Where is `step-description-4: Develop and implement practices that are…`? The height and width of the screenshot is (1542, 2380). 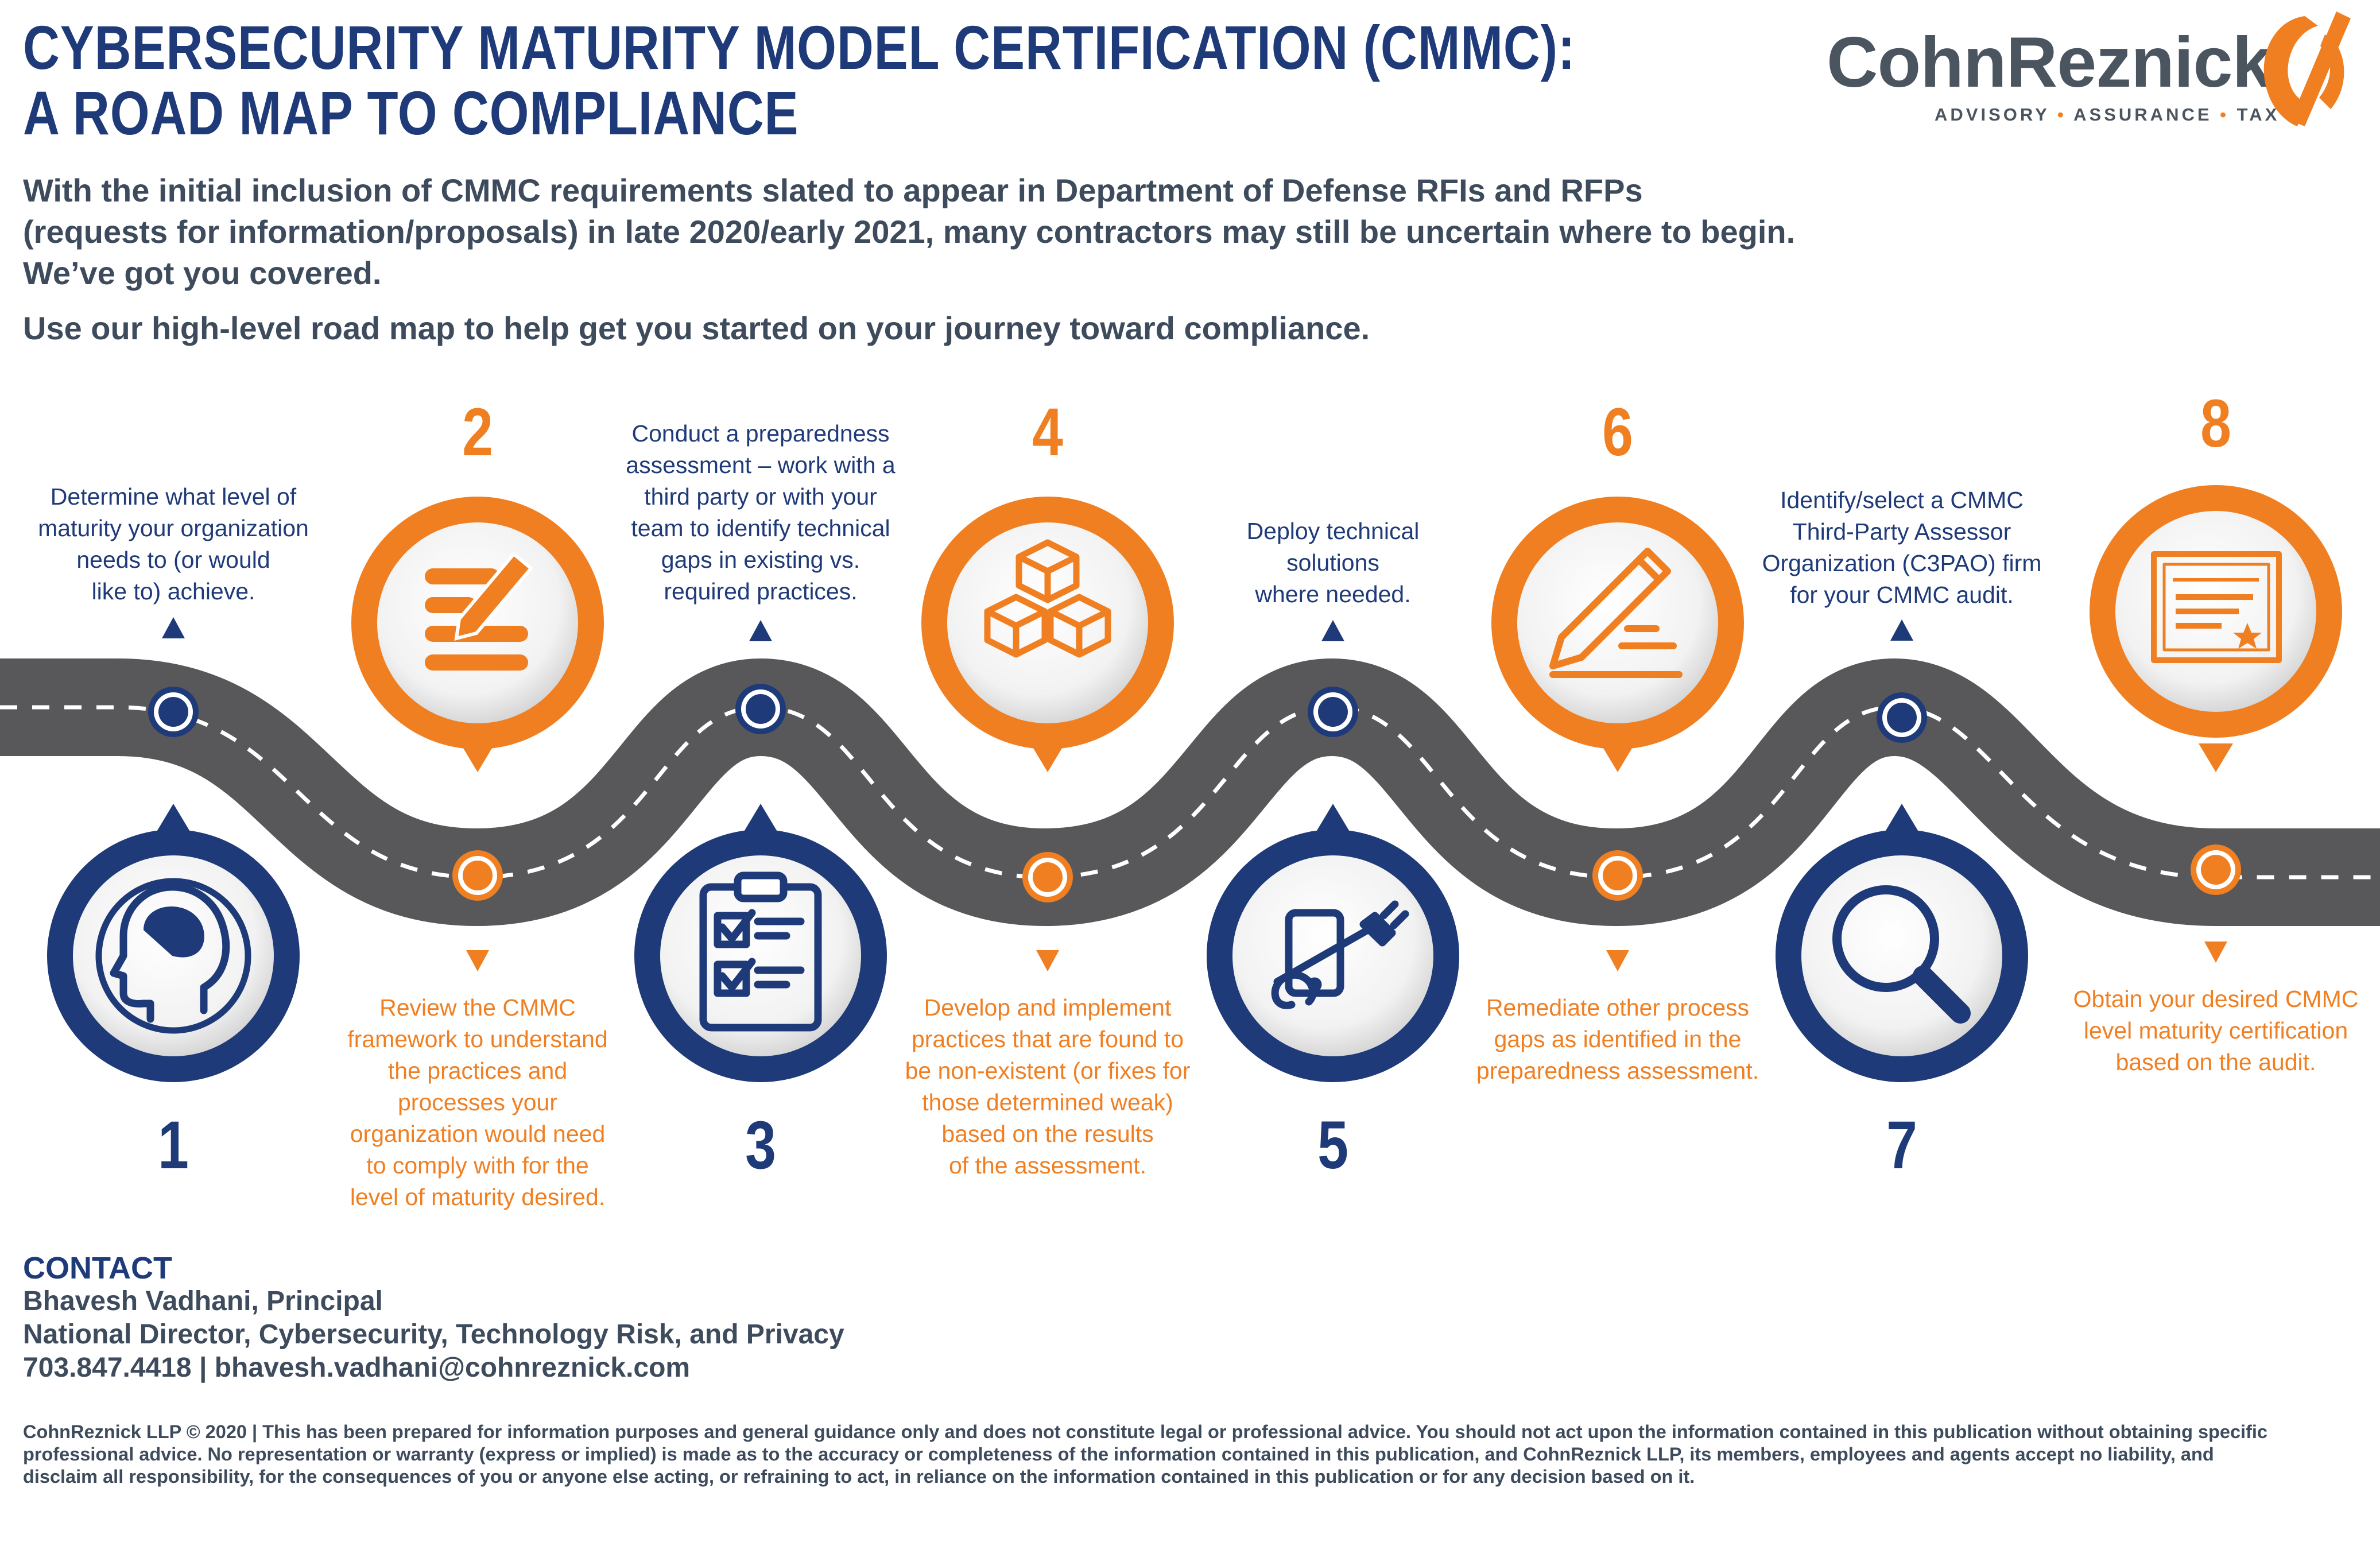
step-description-4: Develop and implement practices that are… is located at coordinates (1048, 1086).